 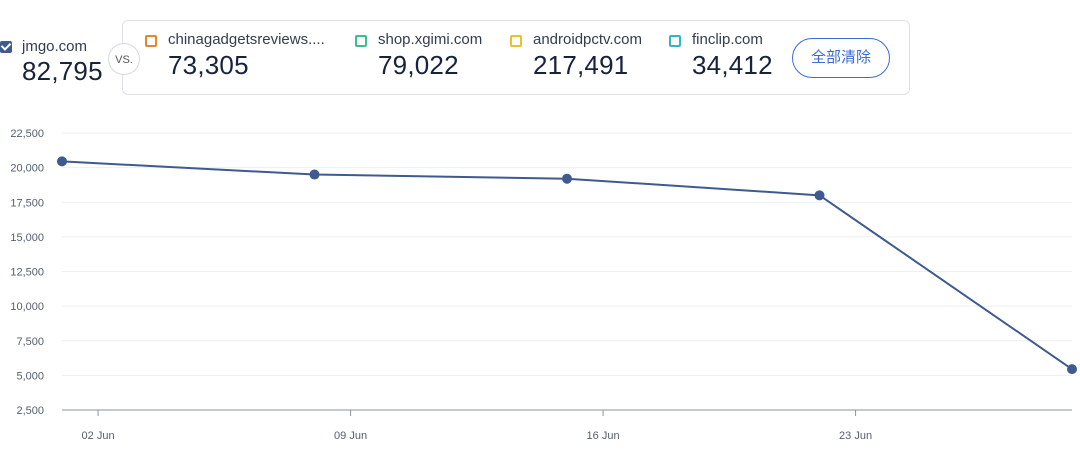 I want to click on primary-site-name: jmgo.com, so click(x=55, y=46).